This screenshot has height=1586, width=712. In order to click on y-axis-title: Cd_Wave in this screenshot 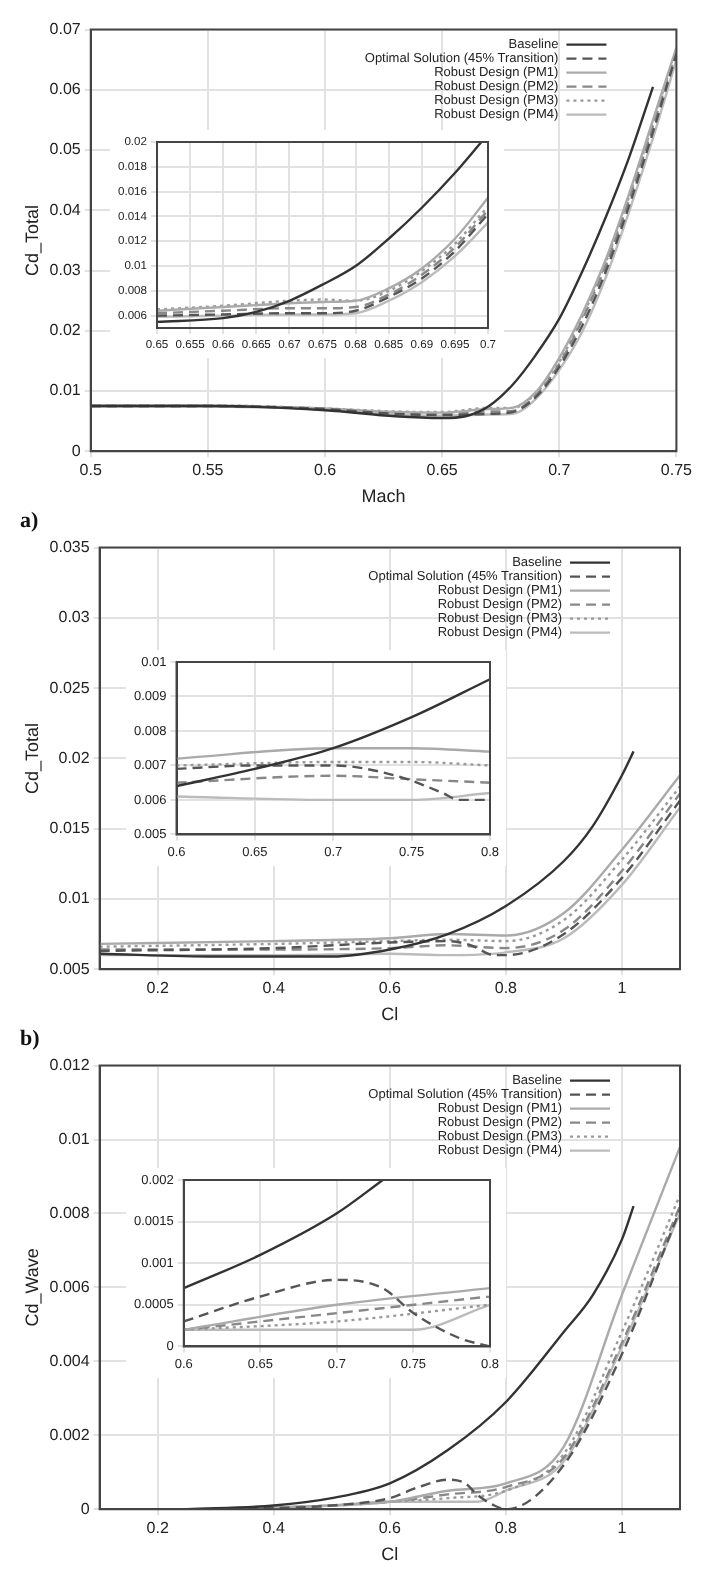, I will do `click(31, 1287)`.